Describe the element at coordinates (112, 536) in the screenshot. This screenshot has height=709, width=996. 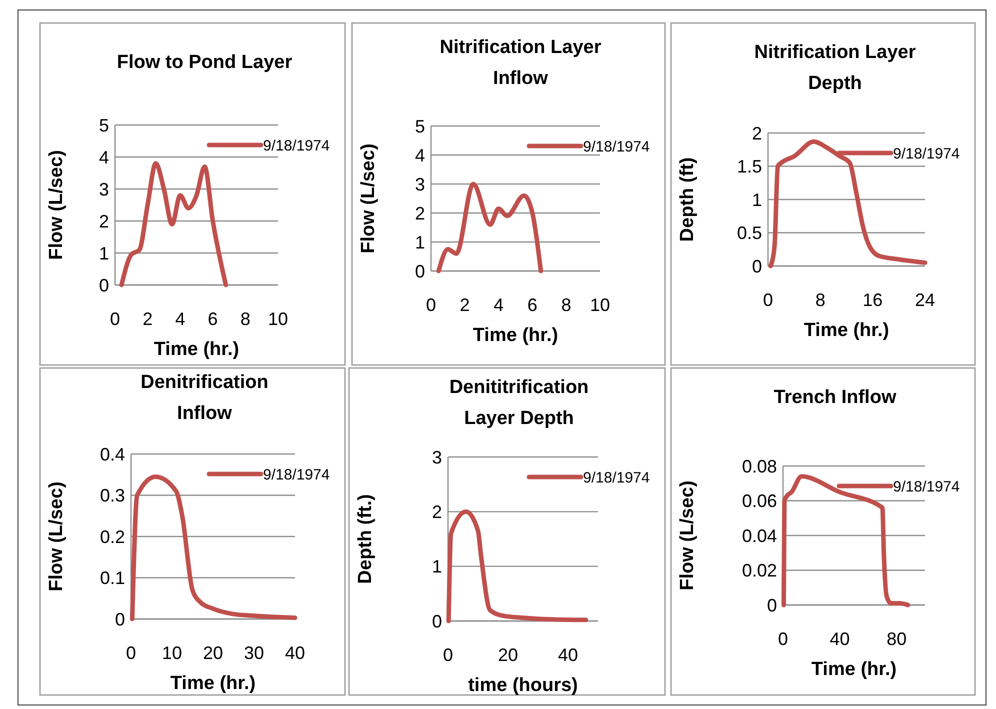
I see `y-tick-label: 0.2` at that location.